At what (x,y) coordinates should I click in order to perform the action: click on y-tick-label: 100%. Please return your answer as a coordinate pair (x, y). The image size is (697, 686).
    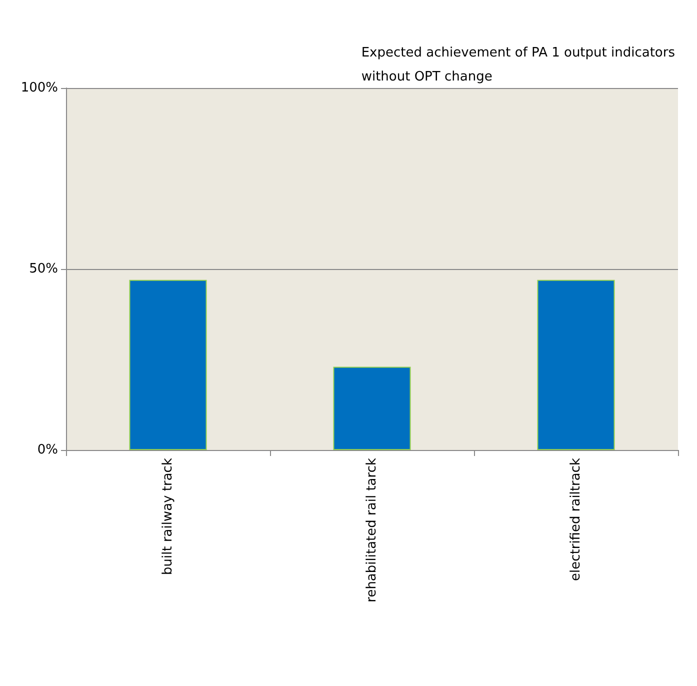
    Looking at the image, I should click on (39, 88).